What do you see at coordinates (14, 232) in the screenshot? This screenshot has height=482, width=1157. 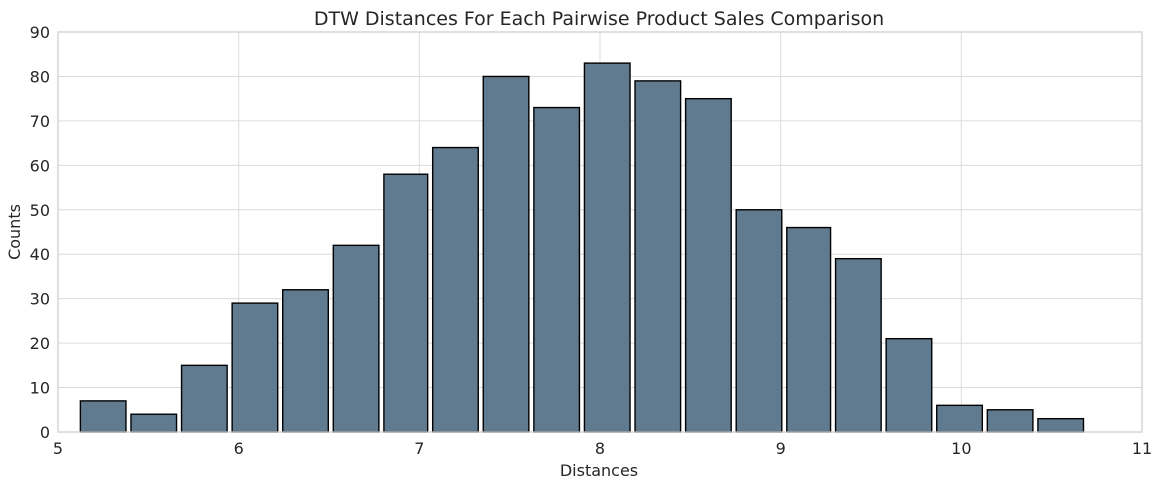 I see `y-axis-label: Counts` at bounding box center [14, 232].